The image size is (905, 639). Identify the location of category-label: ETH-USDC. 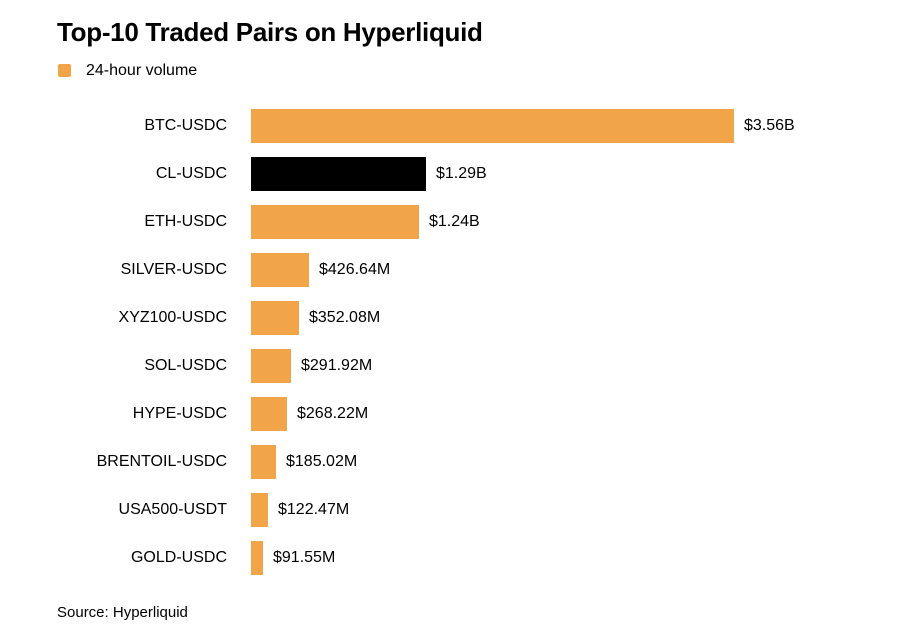
(185, 221).